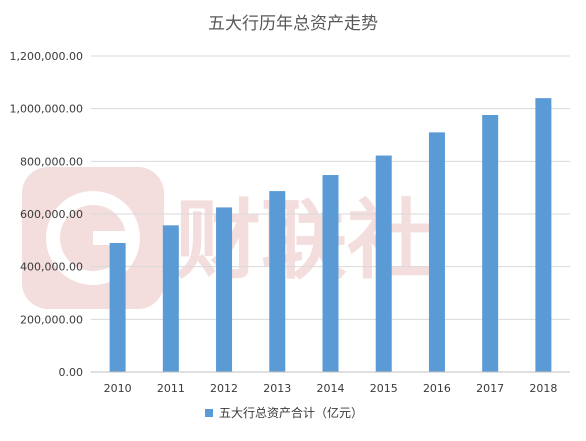 Image resolution: width=586 pixels, height=441 pixels. I want to click on y-tick-label: 600,000.00, so click(51, 214).